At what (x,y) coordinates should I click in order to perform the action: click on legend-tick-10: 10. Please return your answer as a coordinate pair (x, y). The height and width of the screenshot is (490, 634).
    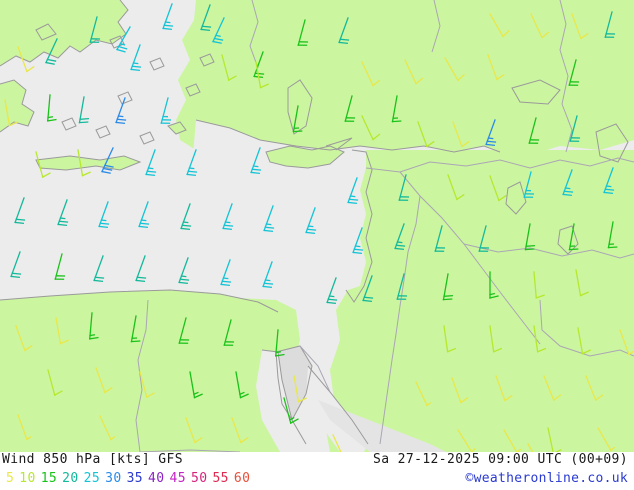
    Looking at the image, I should click on (27, 478).